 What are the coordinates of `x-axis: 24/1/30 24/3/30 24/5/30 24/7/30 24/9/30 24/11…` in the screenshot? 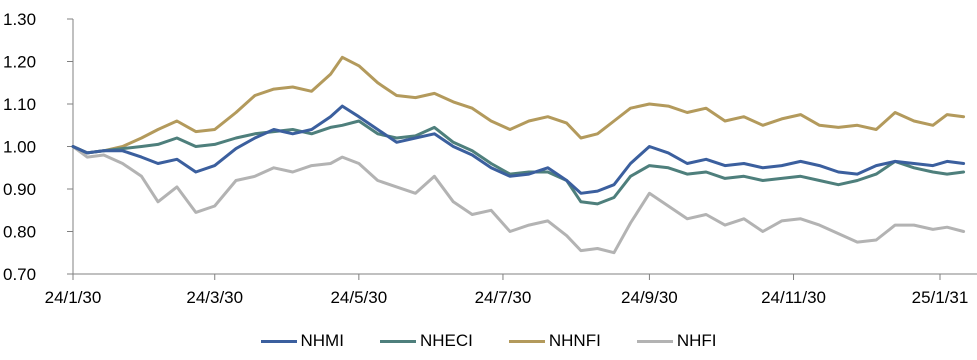 It's located at (511, 290).